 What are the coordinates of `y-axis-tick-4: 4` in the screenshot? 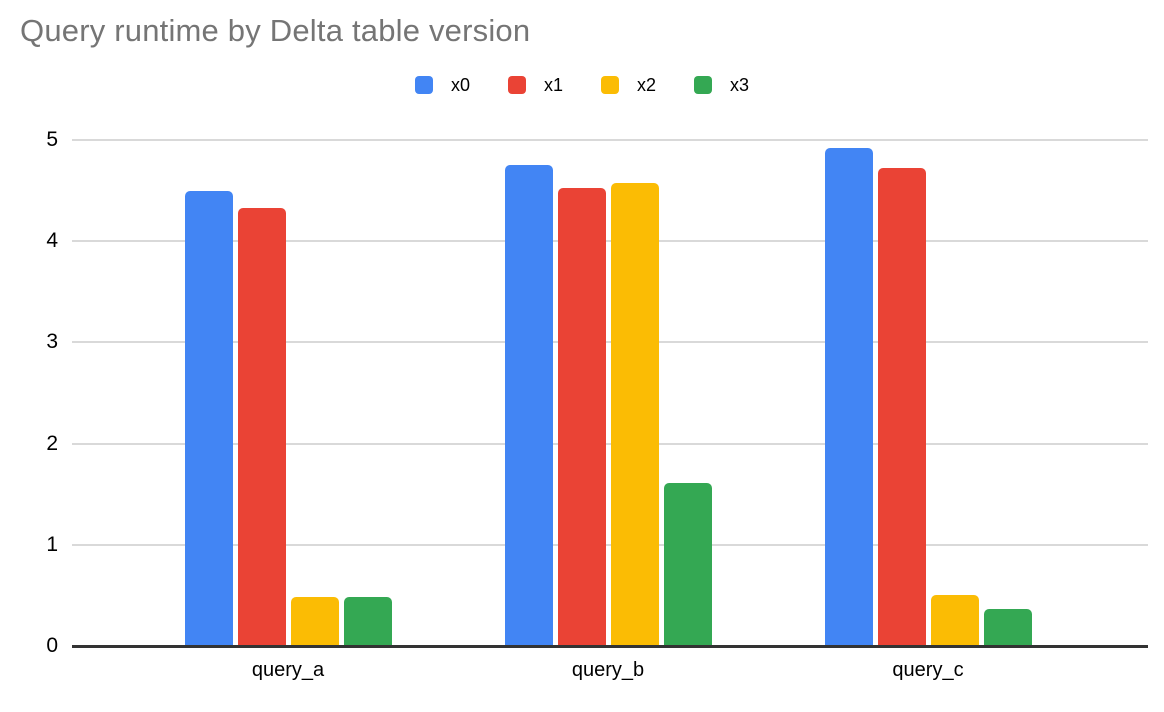 It's located at (52, 241).